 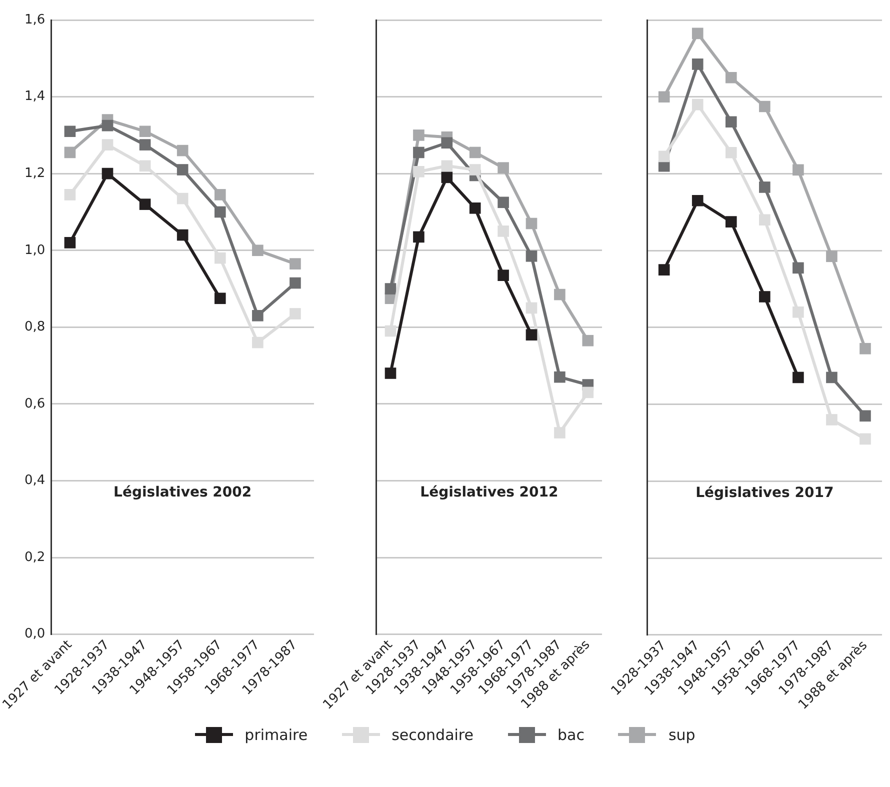 I want to click on y-tick-label: 1,6, so click(x=35, y=20).